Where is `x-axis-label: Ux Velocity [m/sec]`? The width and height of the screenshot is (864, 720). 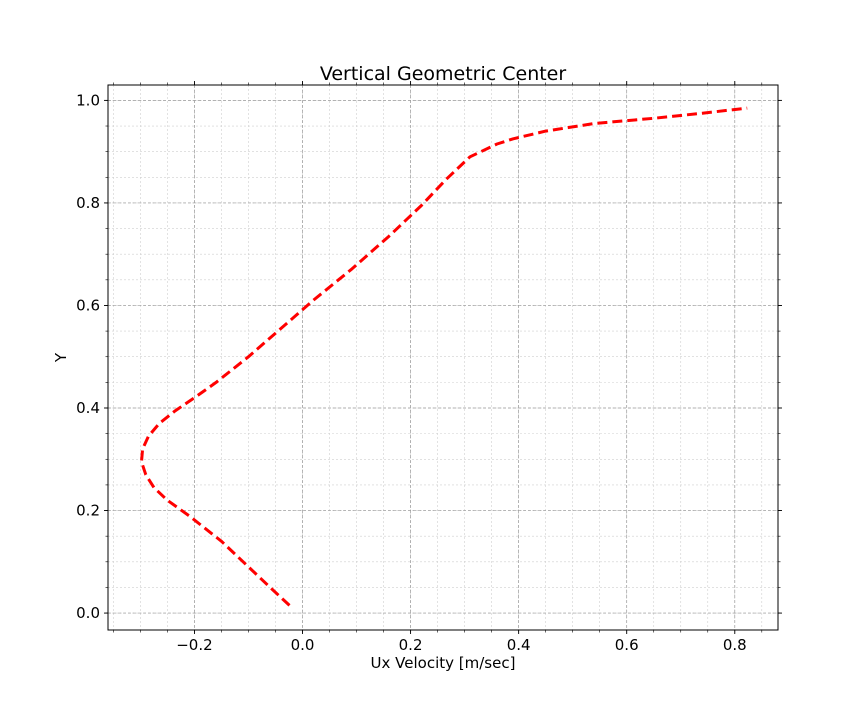 x-axis-label: Ux Velocity [m/sec] is located at coordinates (443, 663).